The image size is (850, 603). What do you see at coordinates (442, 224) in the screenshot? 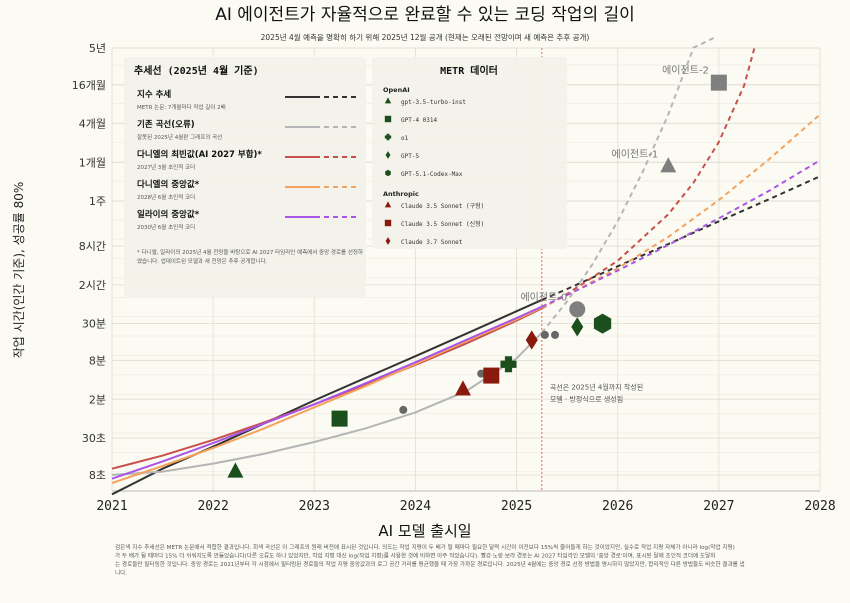
I see `metr-legend-label: Claude 3.5 Sonnet (신형)` at bounding box center [442, 224].